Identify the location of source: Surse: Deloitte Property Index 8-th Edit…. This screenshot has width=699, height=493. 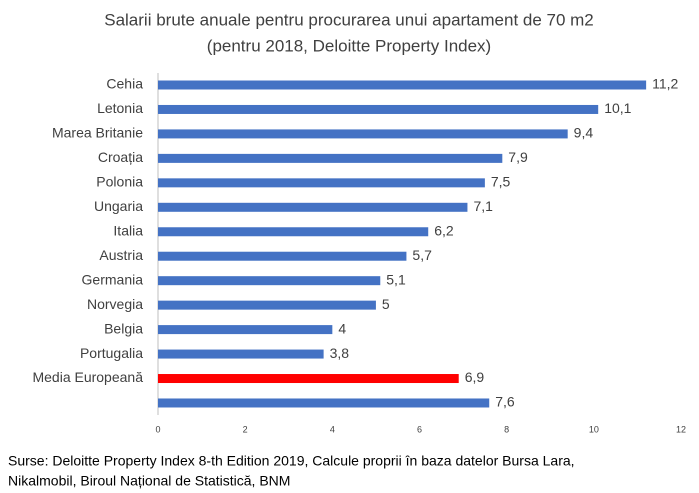
(291, 461).